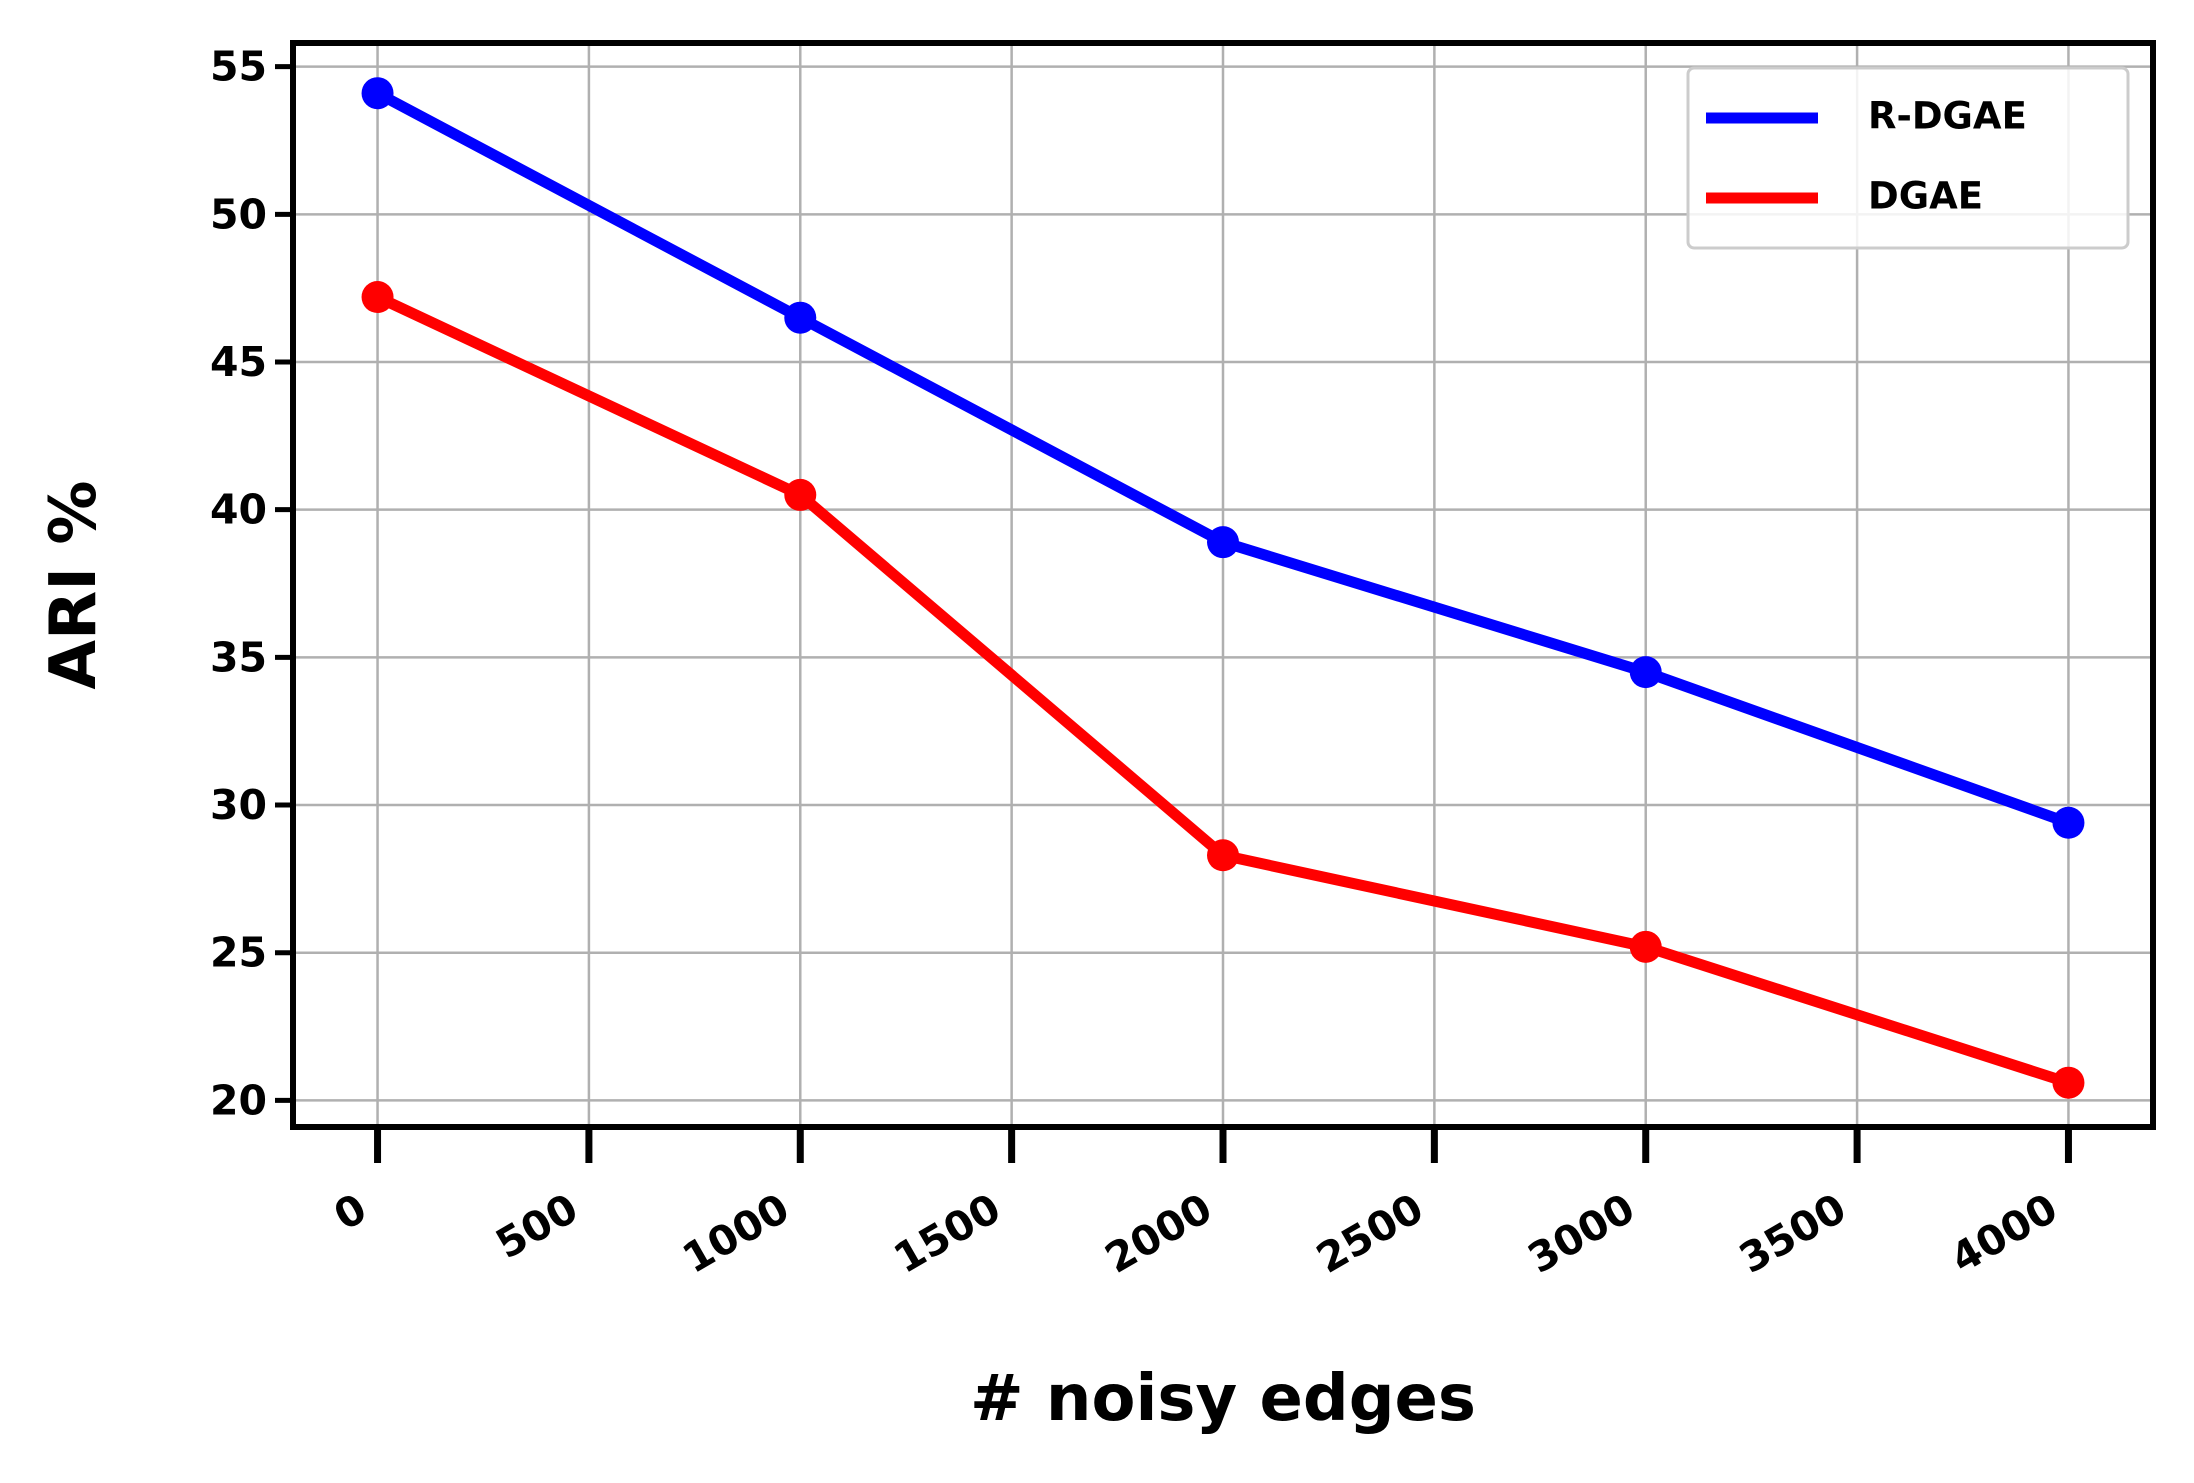 This screenshot has height=1483, width=2194. I want to click on x-tick-label: 1000, so click(735, 1233).